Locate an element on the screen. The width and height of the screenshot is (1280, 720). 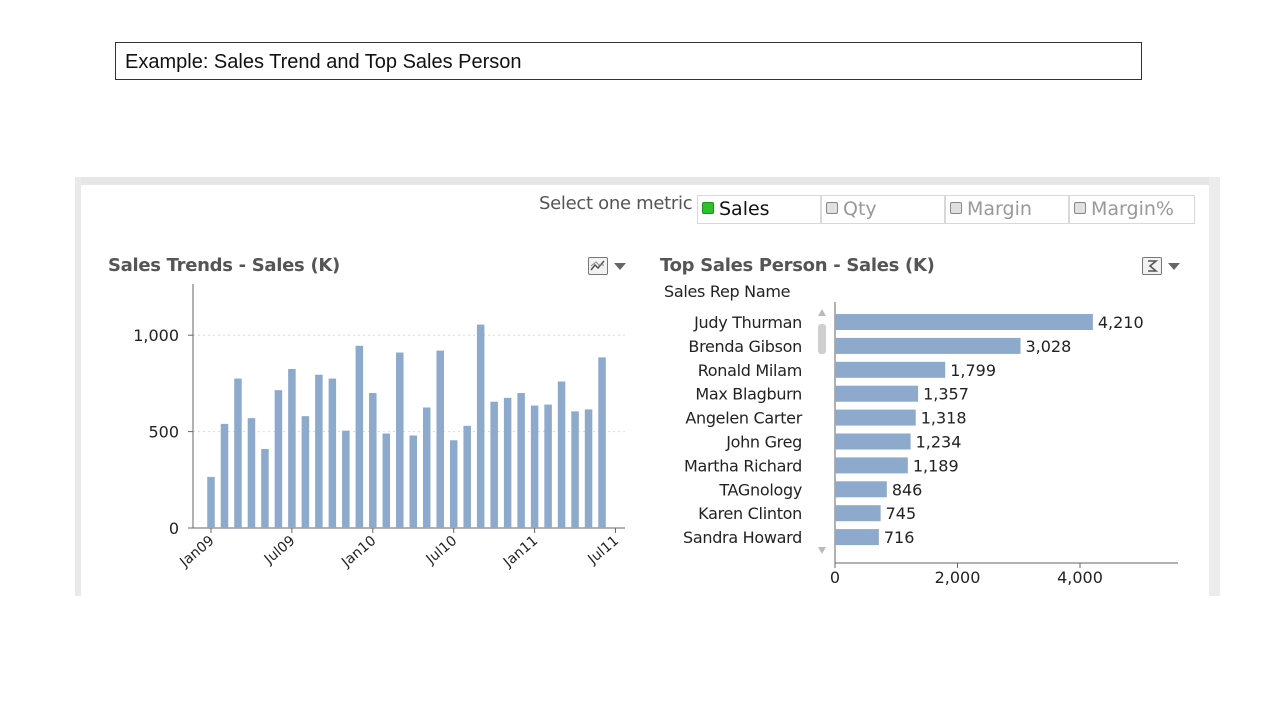
x-tick-label: 4,000 is located at coordinates (1080, 577).